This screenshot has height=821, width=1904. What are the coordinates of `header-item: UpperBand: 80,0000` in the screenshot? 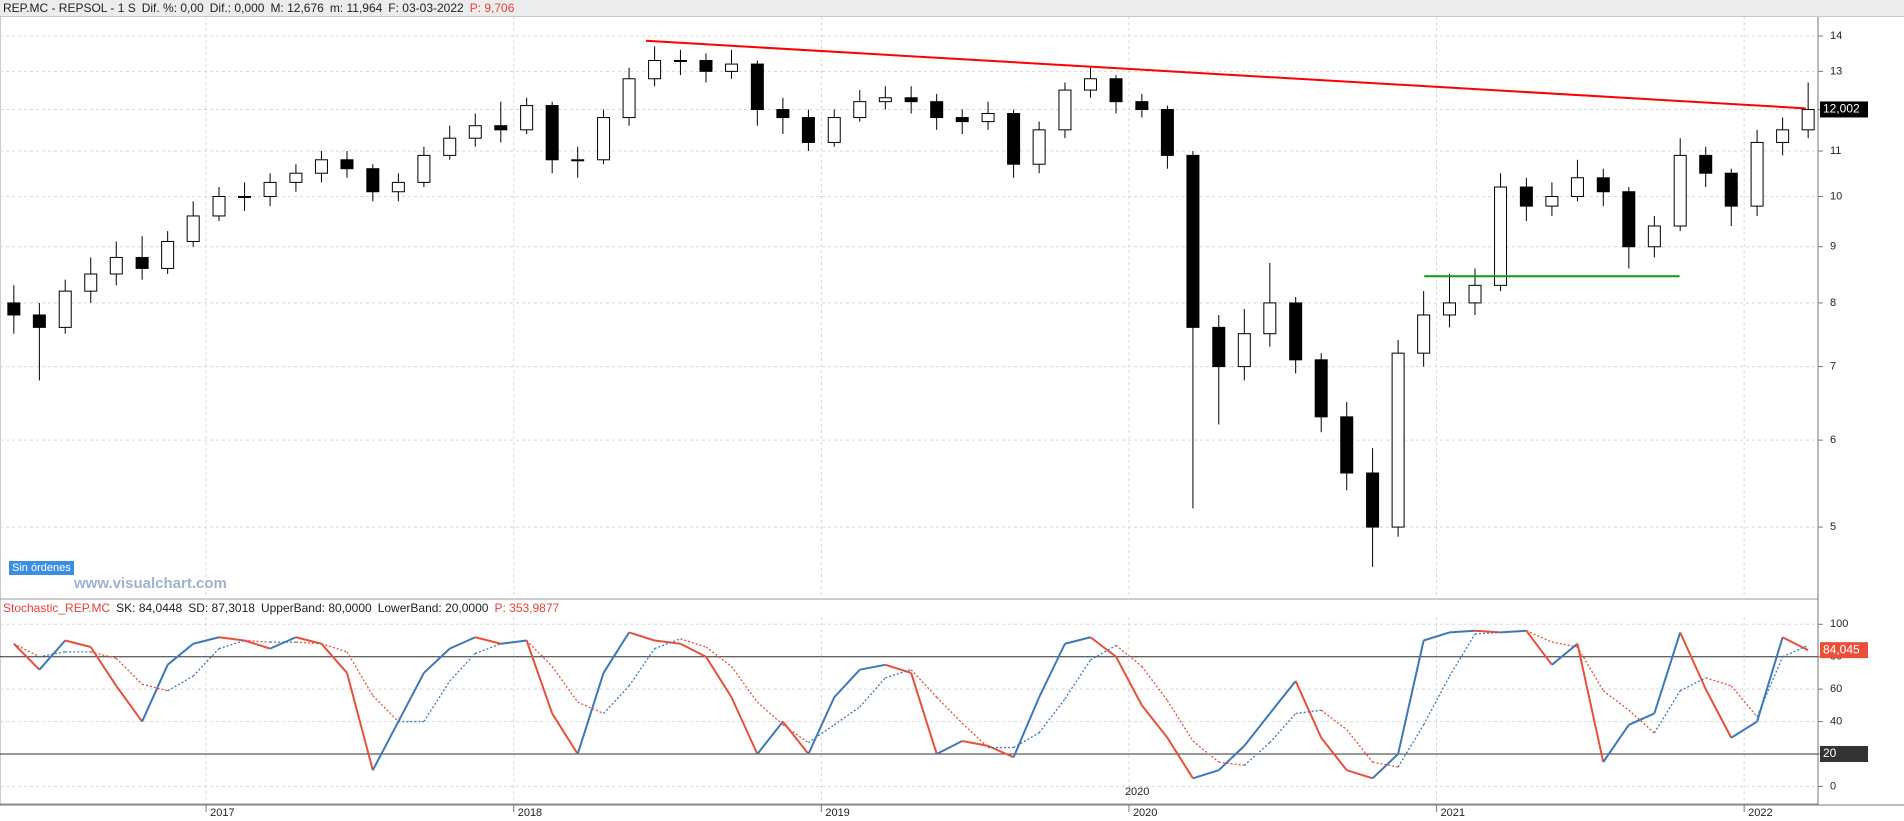 It's located at (316, 608).